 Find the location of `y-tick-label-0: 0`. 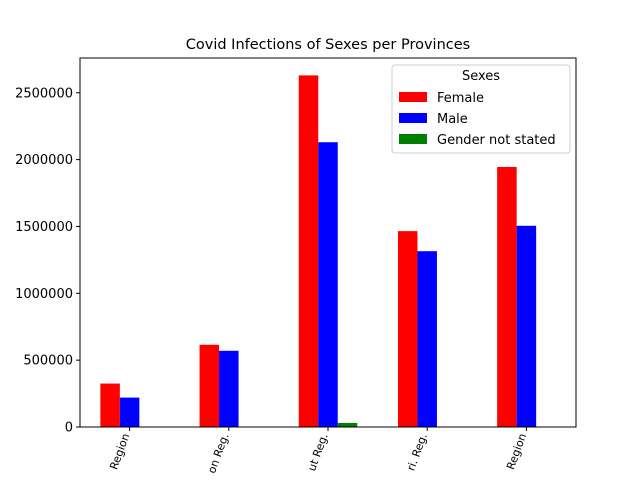

y-tick-label-0: 0 is located at coordinates (69, 428).